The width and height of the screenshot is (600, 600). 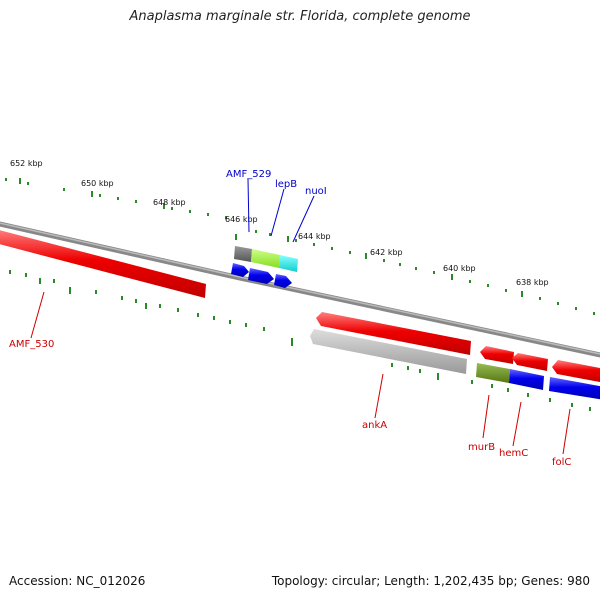 I want to click on leader-anka, so click(x=379, y=396).